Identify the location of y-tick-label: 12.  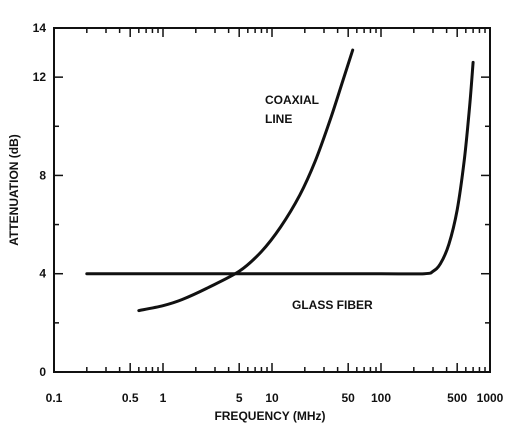
(40, 77).